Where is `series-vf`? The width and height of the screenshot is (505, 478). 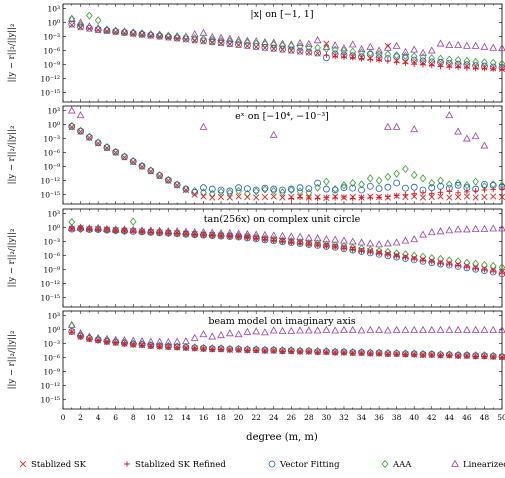
series-vf is located at coordinates (286, 159).